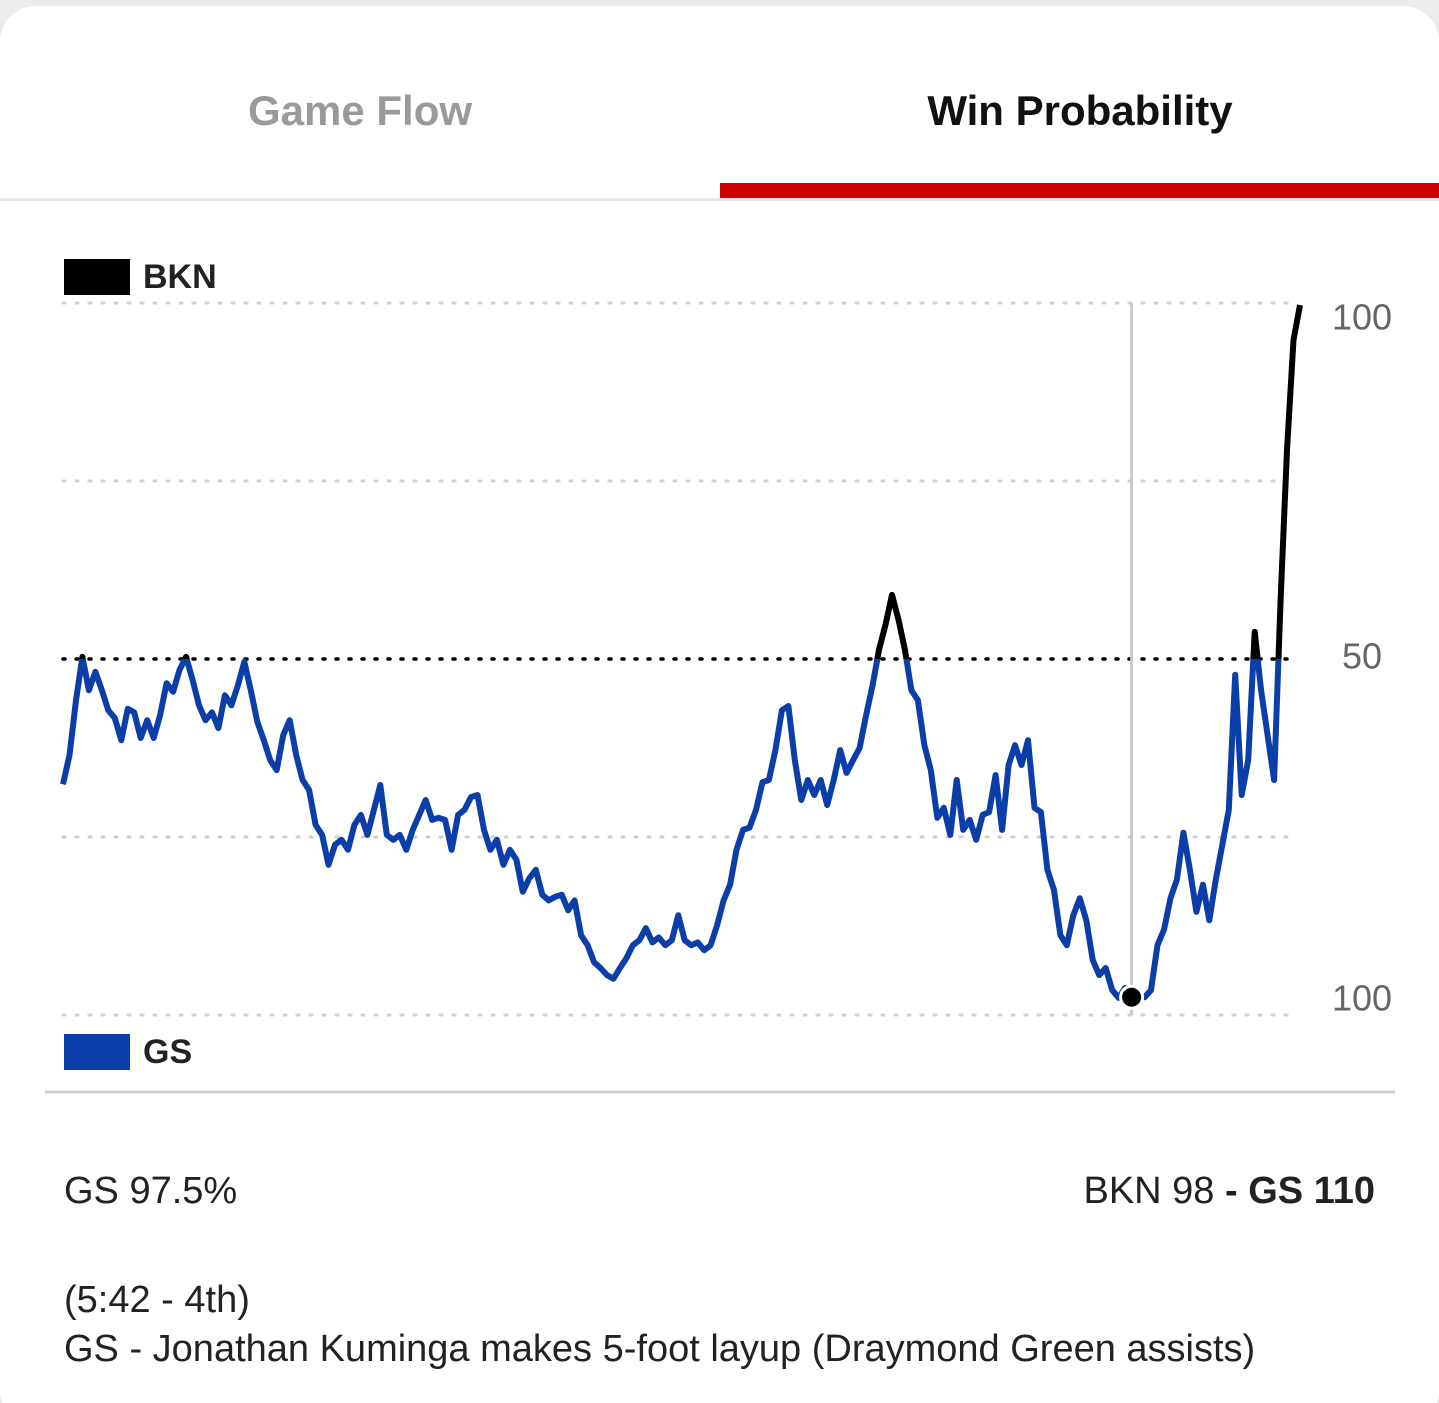  Describe the element at coordinates (1300, 1191) in the screenshot. I see `home-score: - GS 110` at that location.